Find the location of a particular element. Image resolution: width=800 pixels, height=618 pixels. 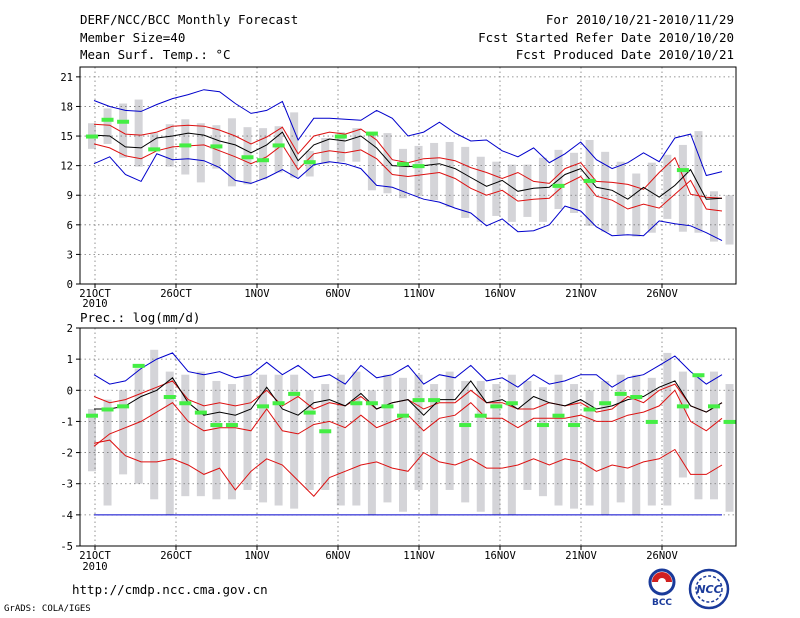

y-tick-label: -3 is located at coordinates (66, 485).